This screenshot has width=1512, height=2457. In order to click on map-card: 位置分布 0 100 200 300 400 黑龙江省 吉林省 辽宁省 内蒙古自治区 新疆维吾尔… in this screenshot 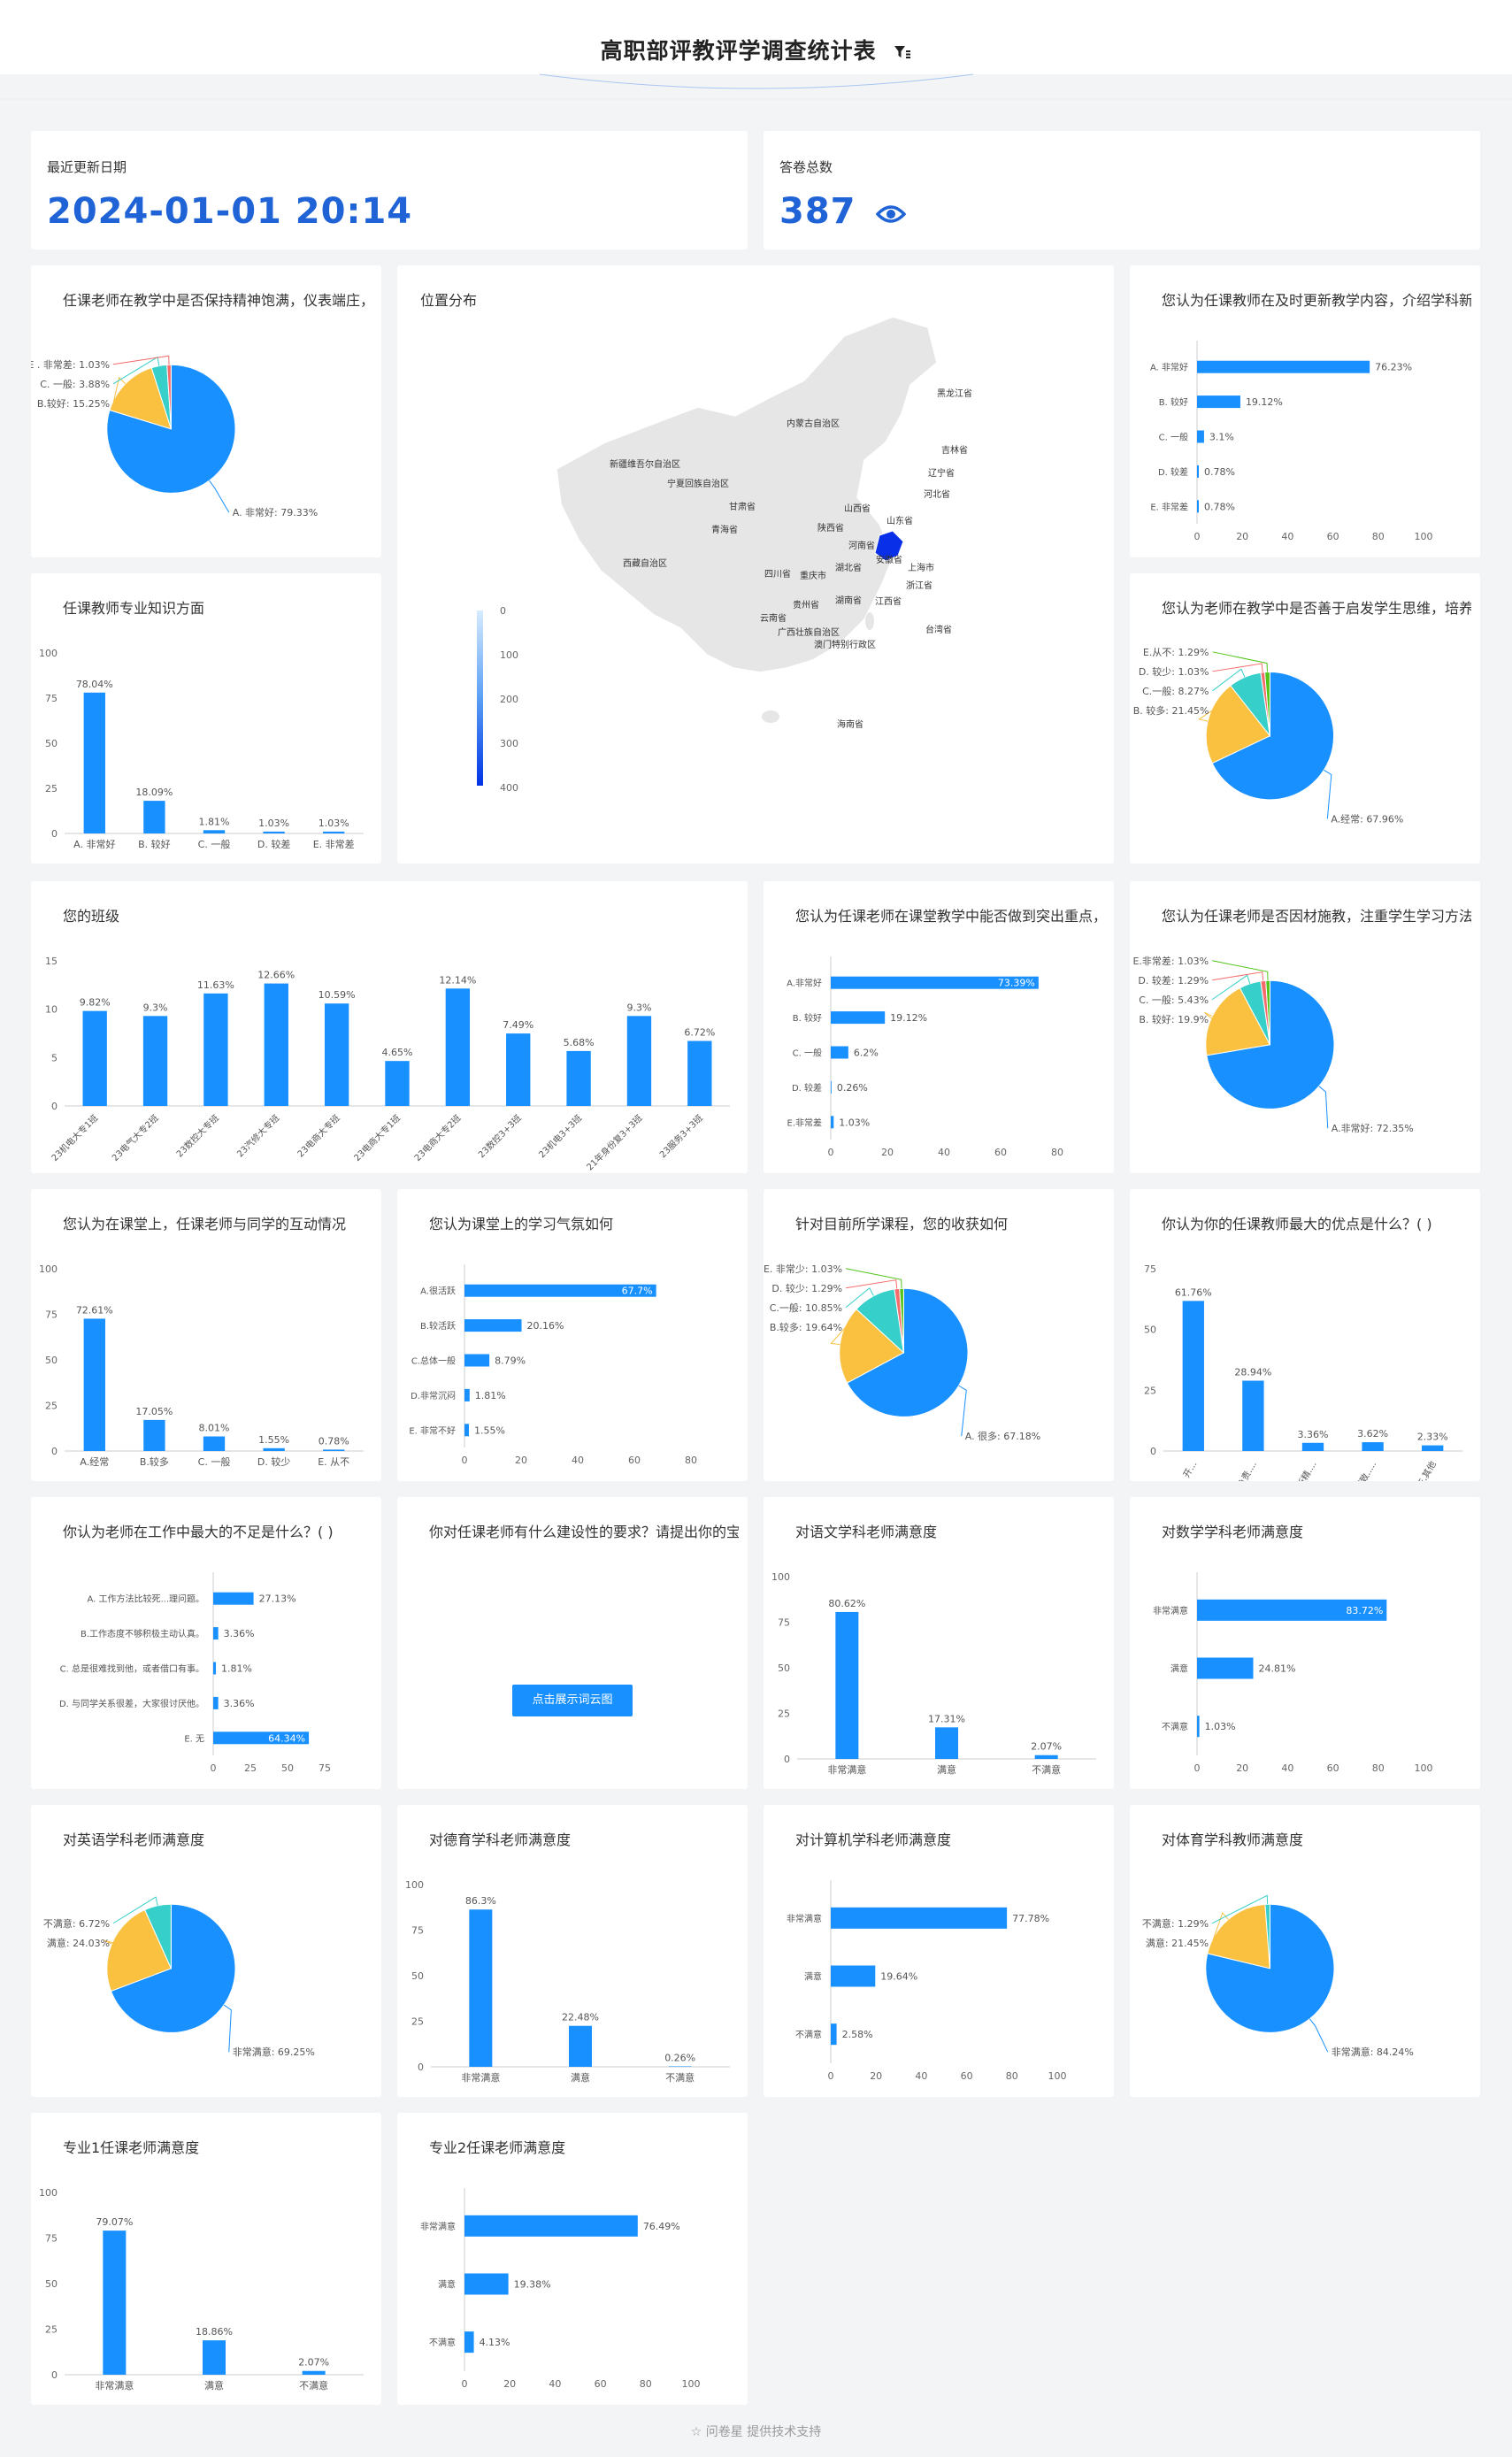, I will do `click(755, 564)`.